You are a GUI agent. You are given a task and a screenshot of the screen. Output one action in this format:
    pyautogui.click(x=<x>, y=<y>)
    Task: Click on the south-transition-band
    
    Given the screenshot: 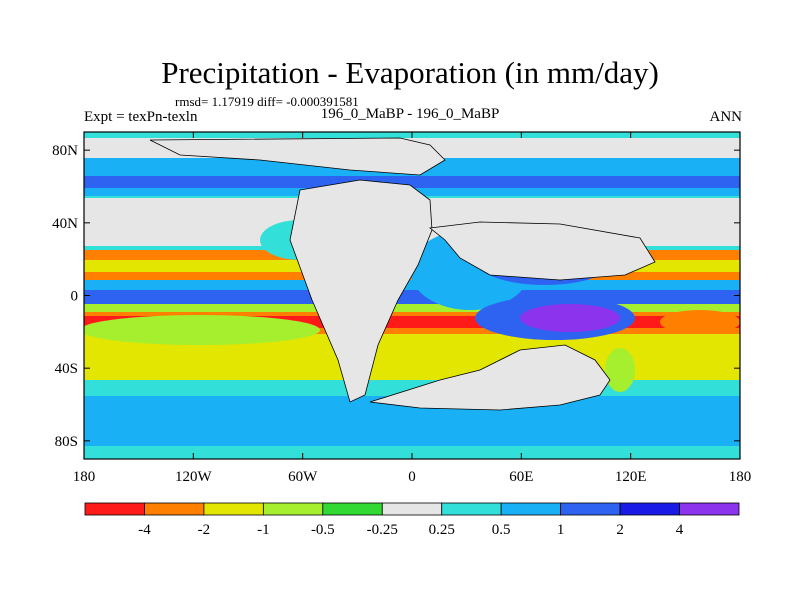 What is the action you would take?
    pyautogui.click(x=412, y=308)
    